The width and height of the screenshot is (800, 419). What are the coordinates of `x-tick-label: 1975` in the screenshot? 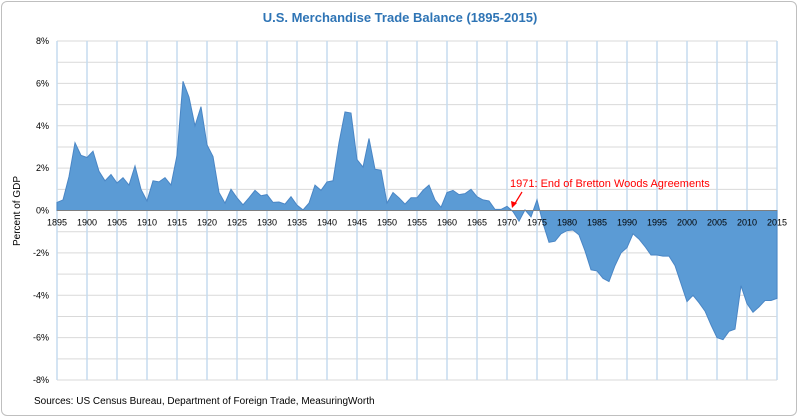 It's located at (537, 223).